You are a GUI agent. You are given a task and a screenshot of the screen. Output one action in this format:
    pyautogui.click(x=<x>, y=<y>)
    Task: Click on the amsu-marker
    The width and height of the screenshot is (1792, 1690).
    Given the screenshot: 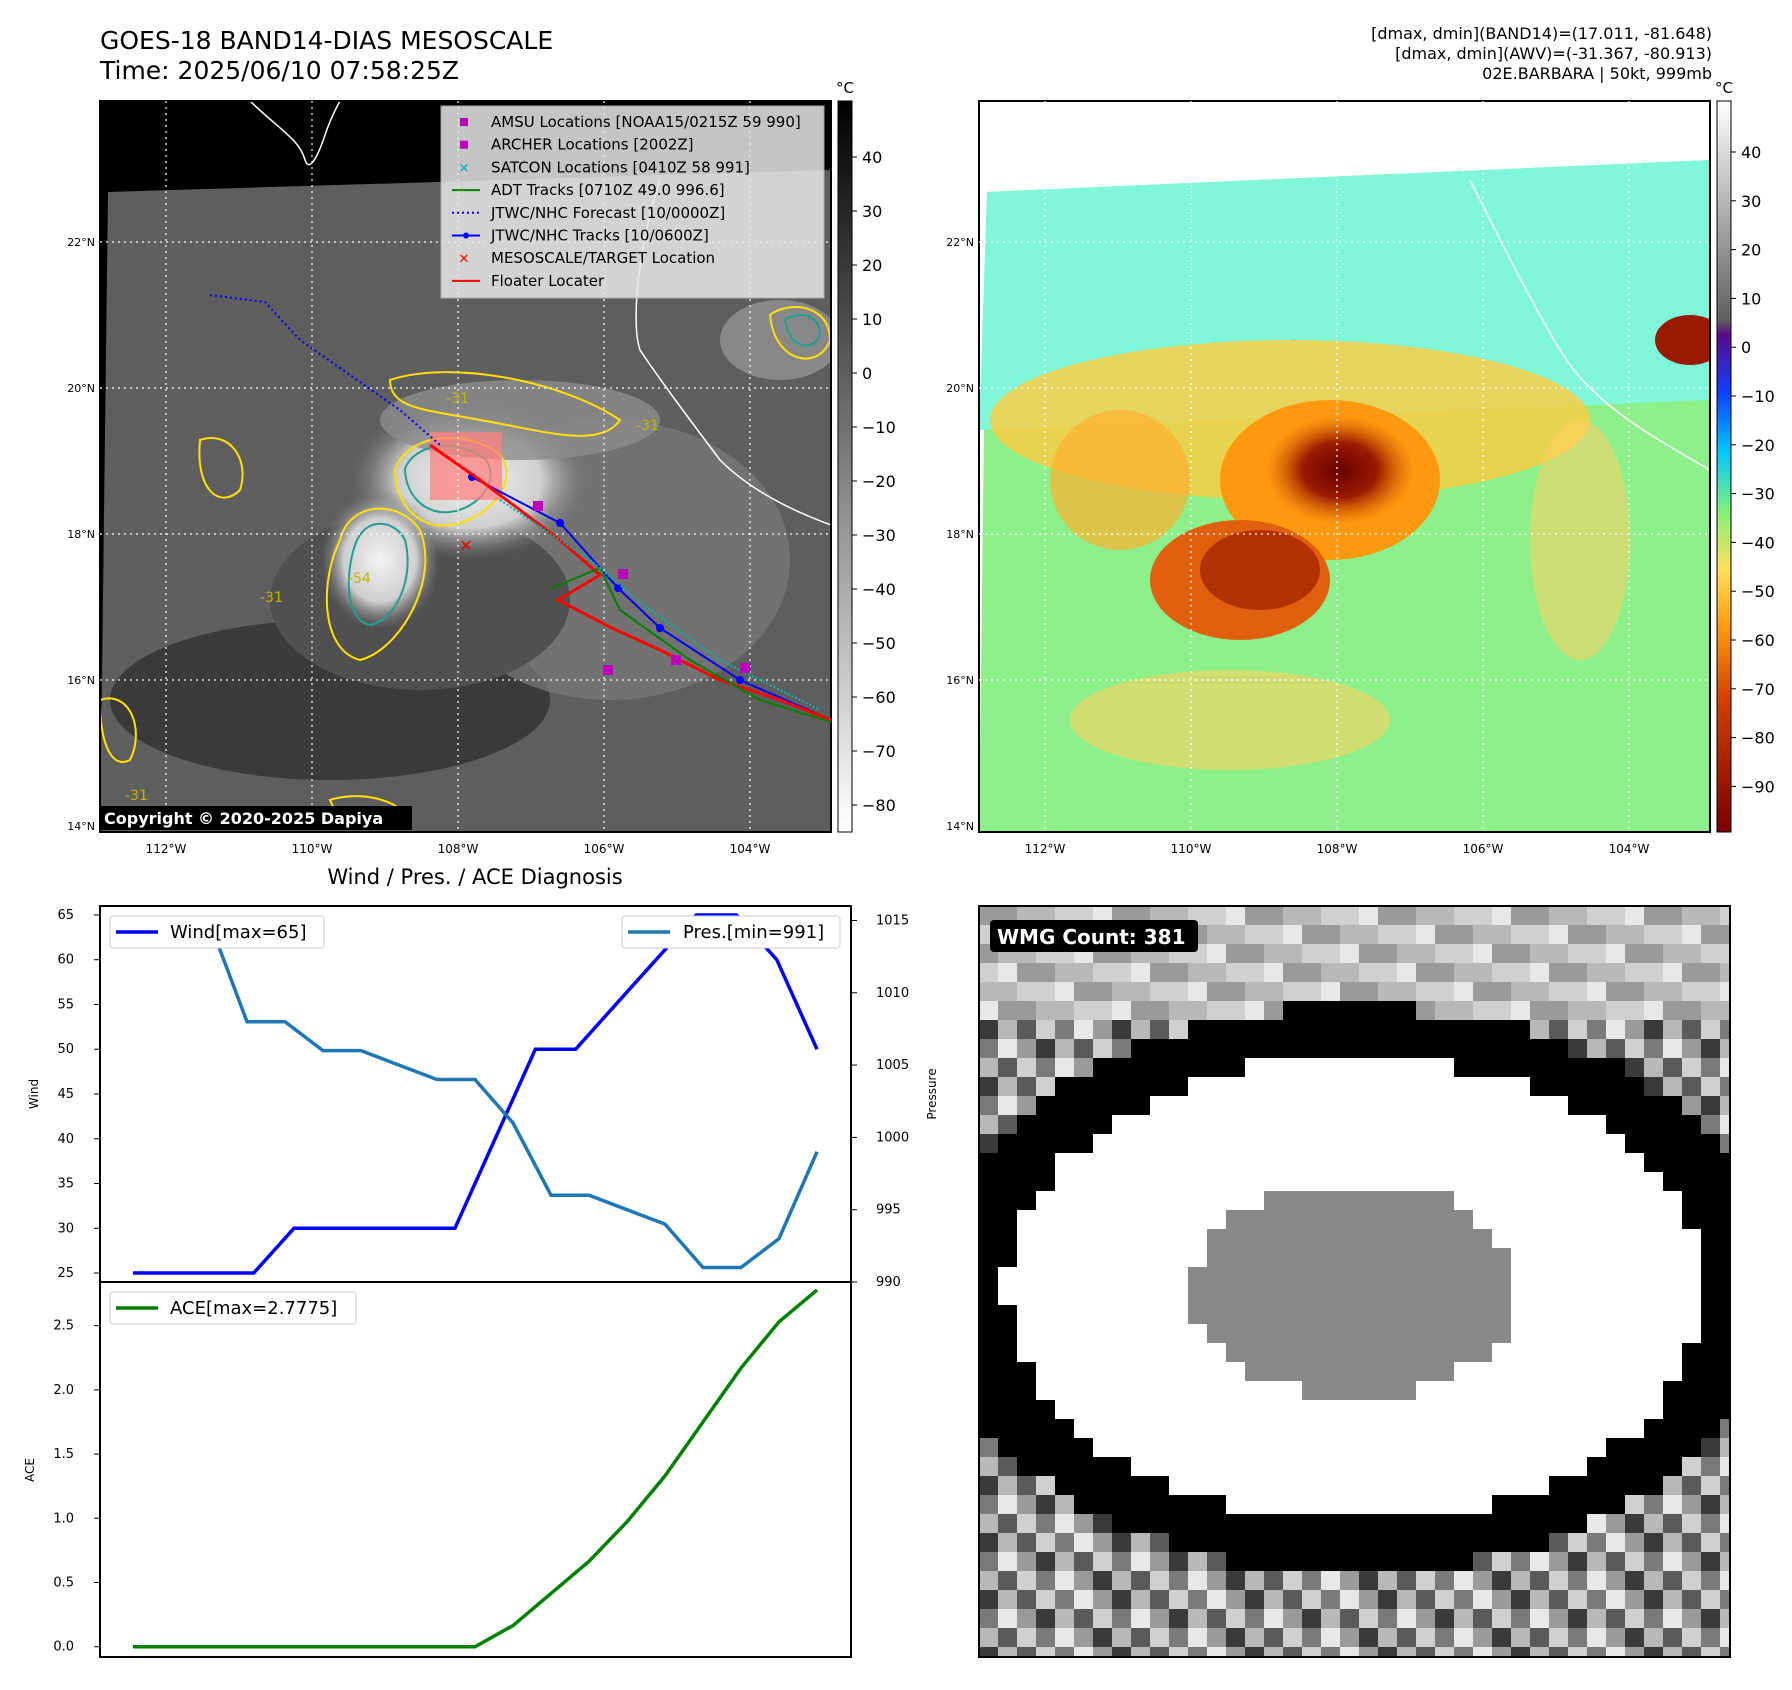 What is the action you would take?
    pyautogui.click(x=676, y=660)
    